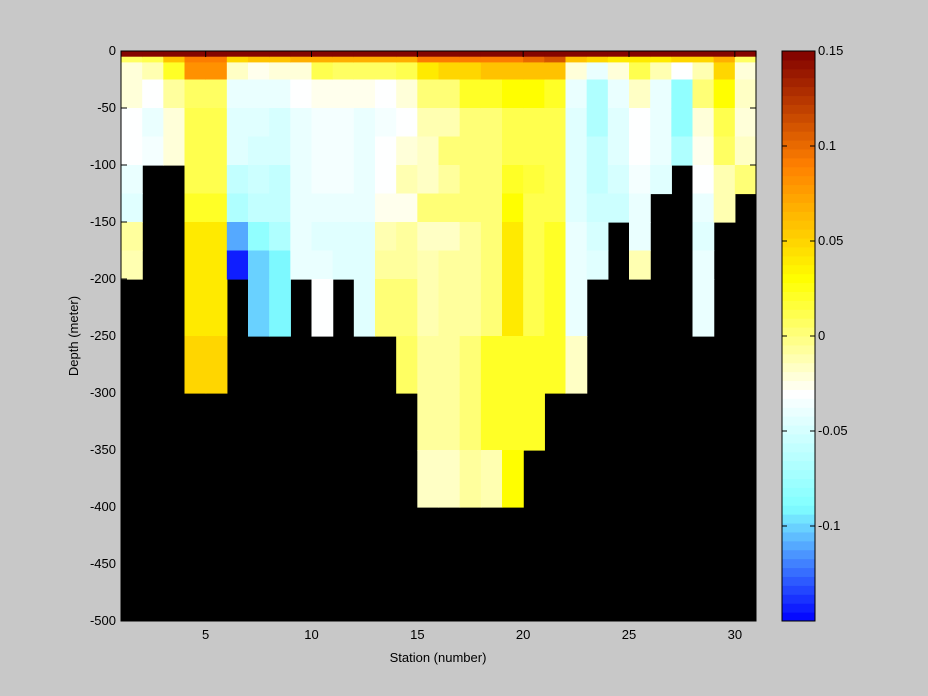 The width and height of the screenshot is (928, 696). Describe the element at coordinates (112, 50) in the screenshot. I see `y-tick-label: 0` at that location.